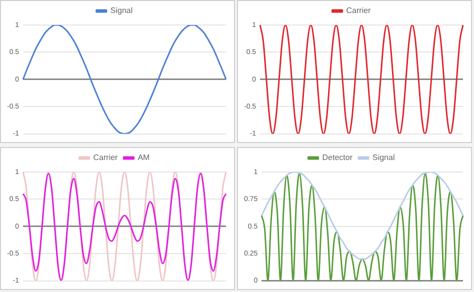 This screenshot has height=292, width=474. Describe the element at coordinates (337, 157) in the screenshot. I see `legend-label: Detector` at that location.